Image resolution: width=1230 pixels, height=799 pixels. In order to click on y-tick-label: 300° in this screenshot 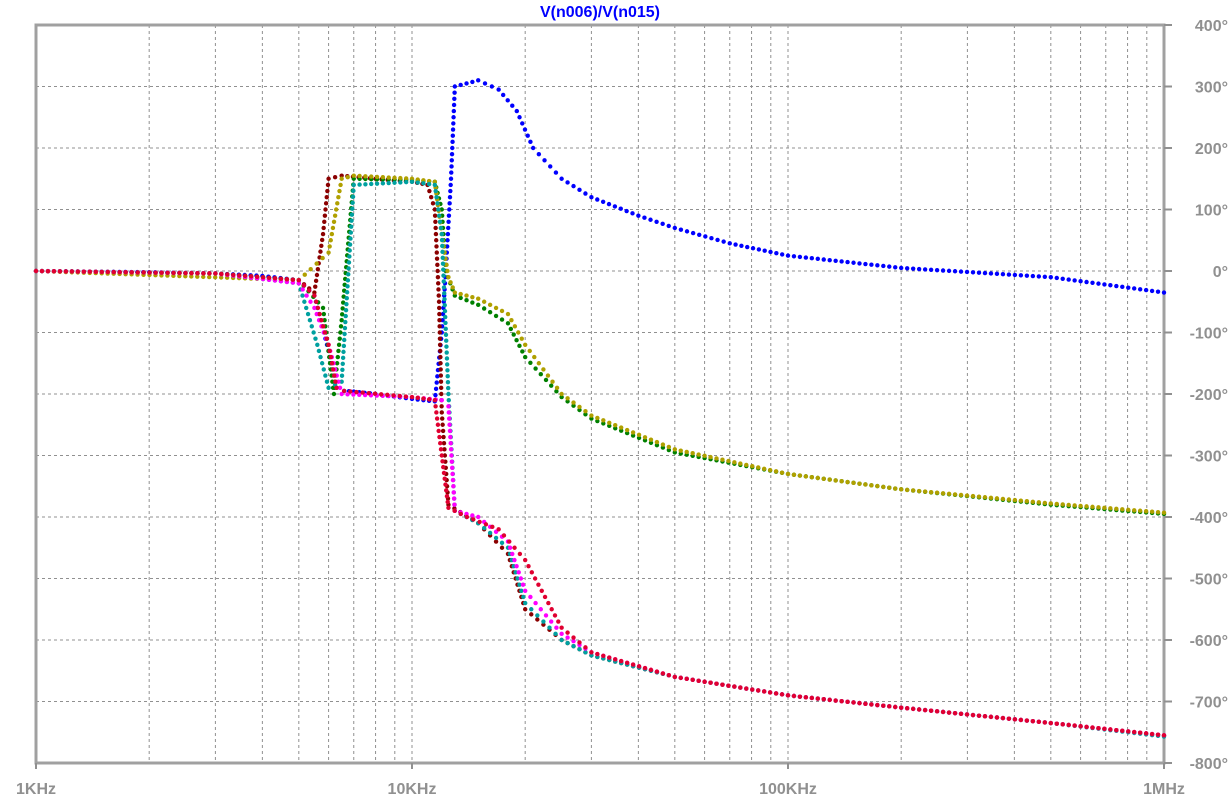, I will do `click(1211, 88)`.